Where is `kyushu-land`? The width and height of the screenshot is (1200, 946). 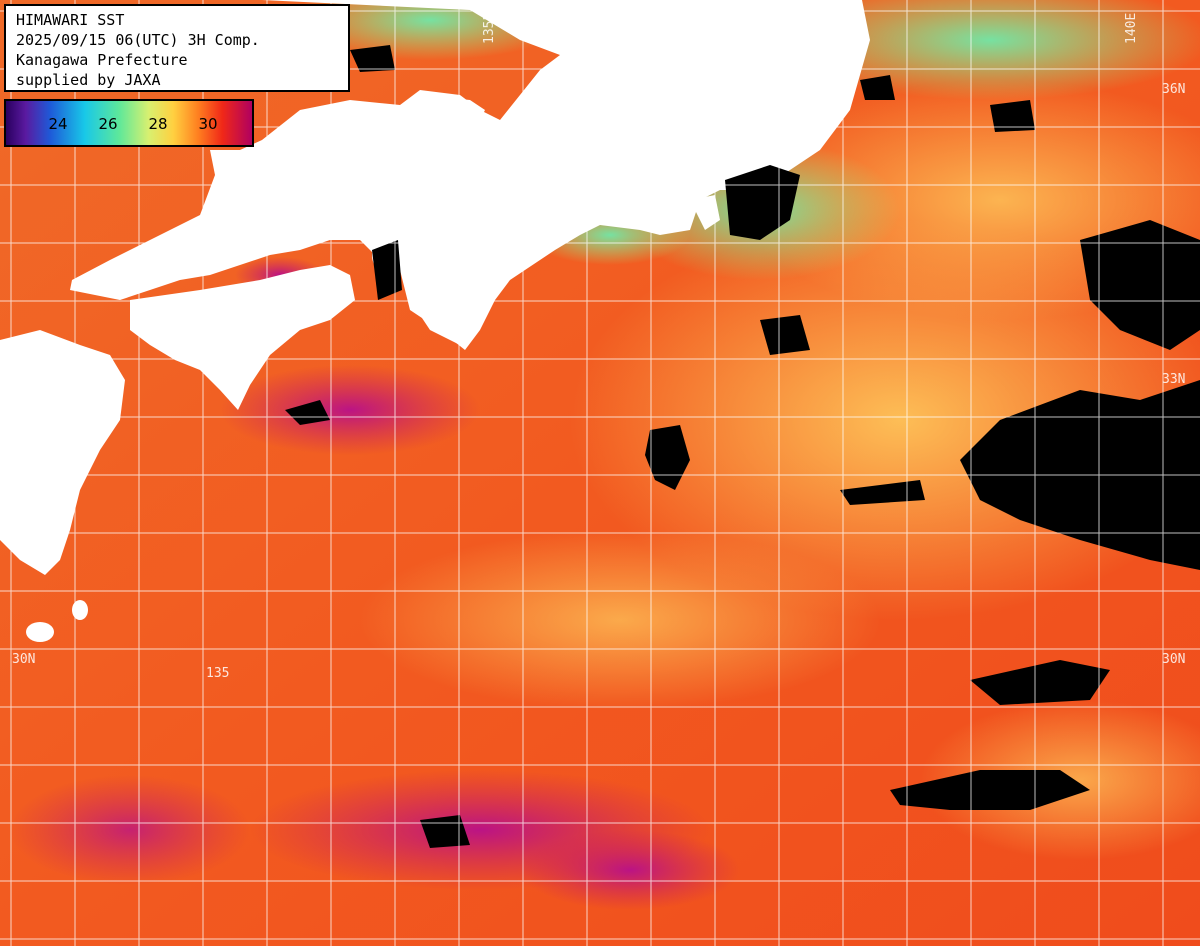
kyushu-land is located at coordinates (62, 452).